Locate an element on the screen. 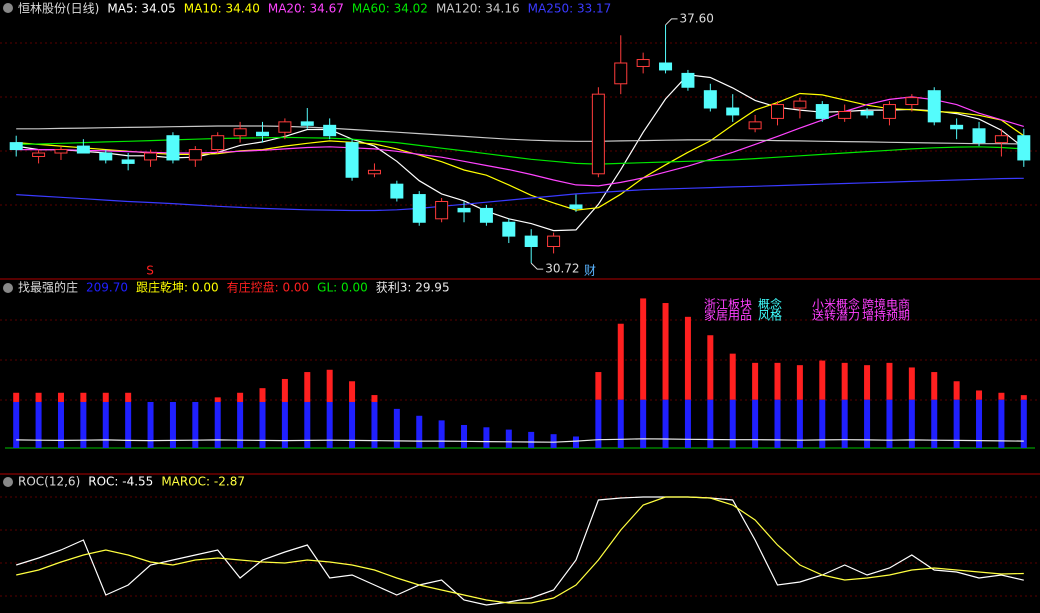 This screenshot has width=1040, height=613. panel-icons is located at coordinates (8, 245).